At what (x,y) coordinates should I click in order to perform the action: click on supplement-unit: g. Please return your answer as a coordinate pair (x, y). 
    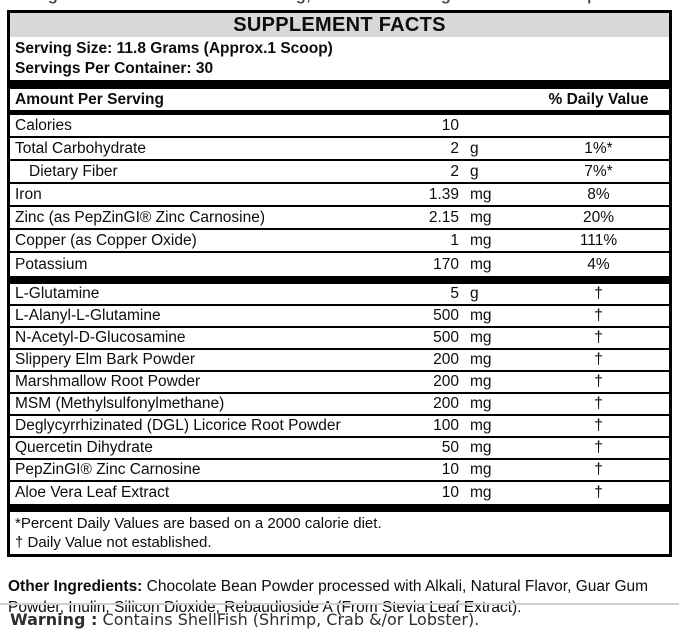
    Looking at the image, I should click on (474, 293).